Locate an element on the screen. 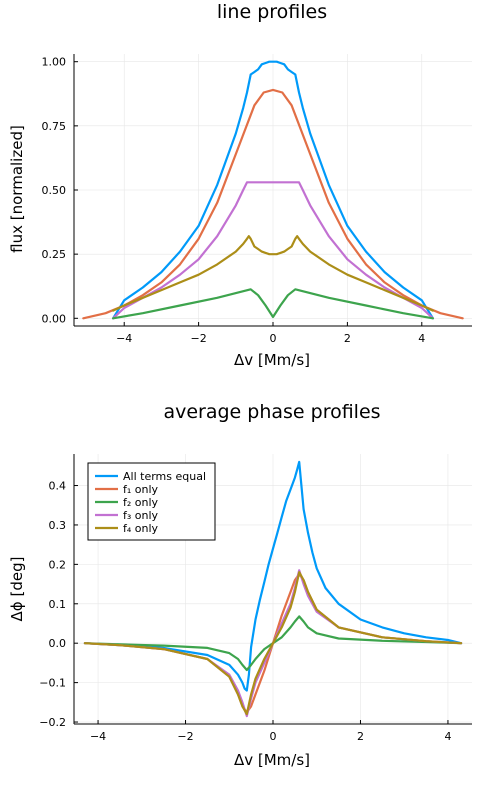 This screenshot has width=499, height=800. legend-label: f₁ only is located at coordinates (141, 489).